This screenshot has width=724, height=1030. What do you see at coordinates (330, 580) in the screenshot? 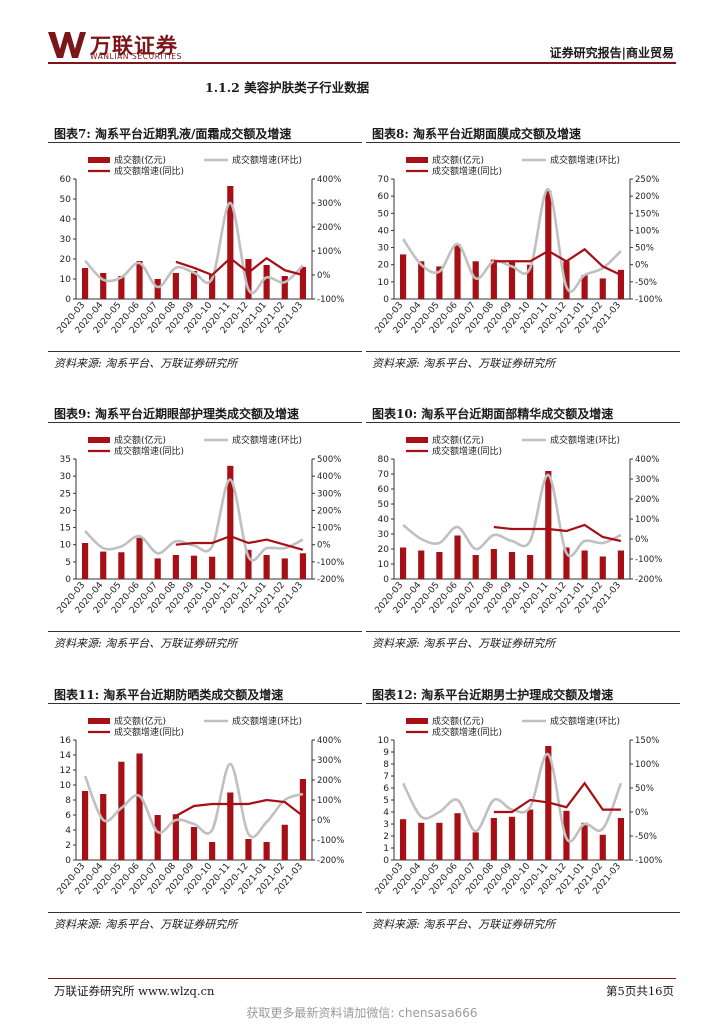
I see `y2-tick-label: -200%` at bounding box center [330, 580].